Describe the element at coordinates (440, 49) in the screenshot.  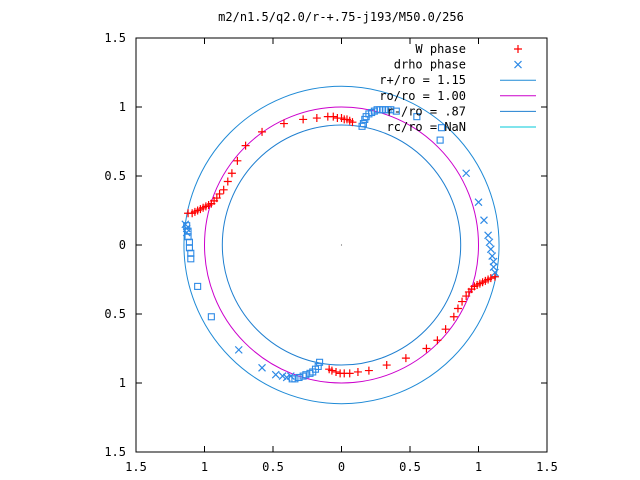
I see `legend-label: W phase` at that location.